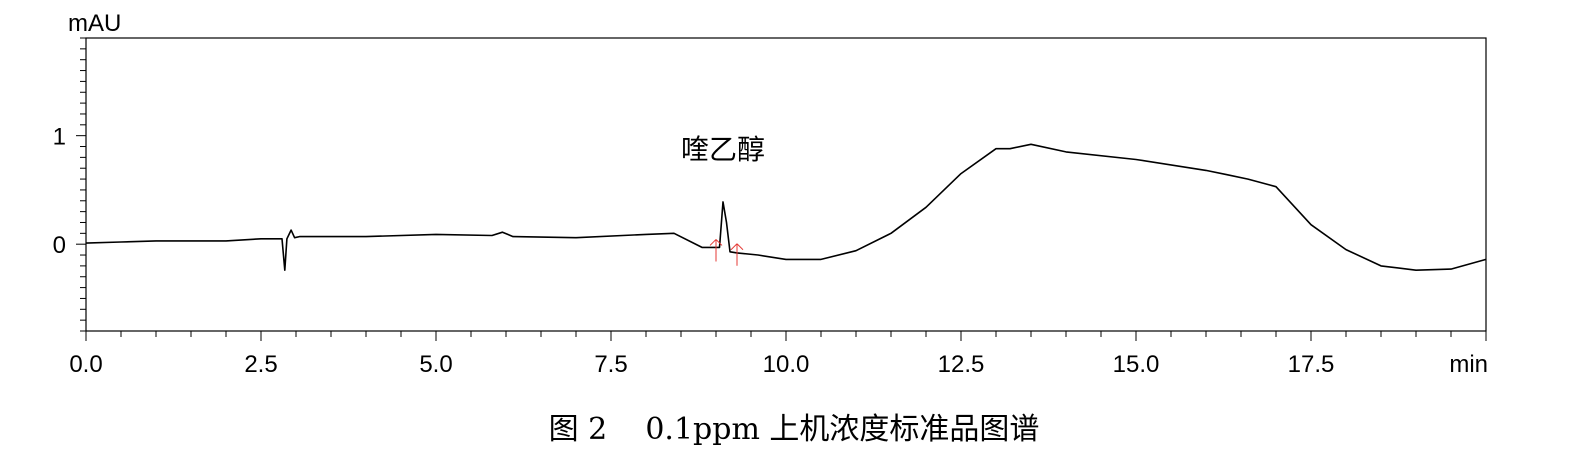 Image resolution: width=1588 pixels, height=464 pixels. I want to click on y-tick-label: 1, so click(59, 137).